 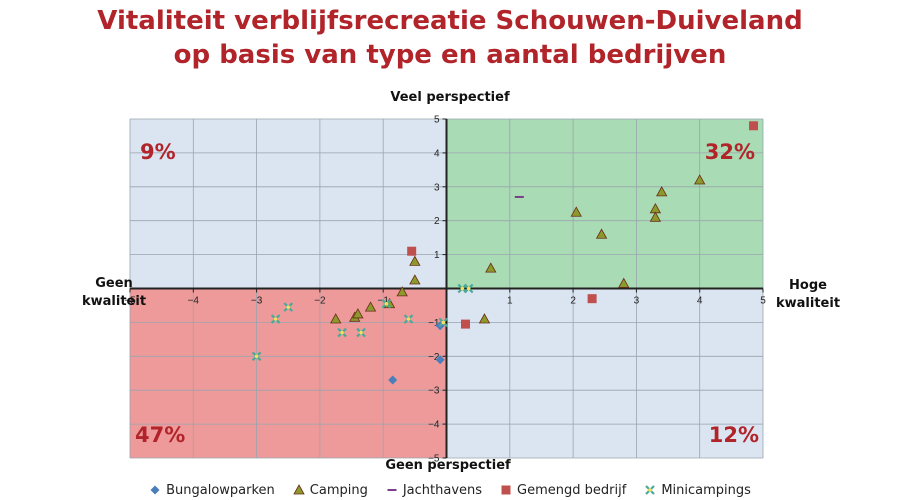 What do you see at coordinates (158, 152) in the screenshot?
I see `quadrant-label-top-left: 9%` at bounding box center [158, 152].